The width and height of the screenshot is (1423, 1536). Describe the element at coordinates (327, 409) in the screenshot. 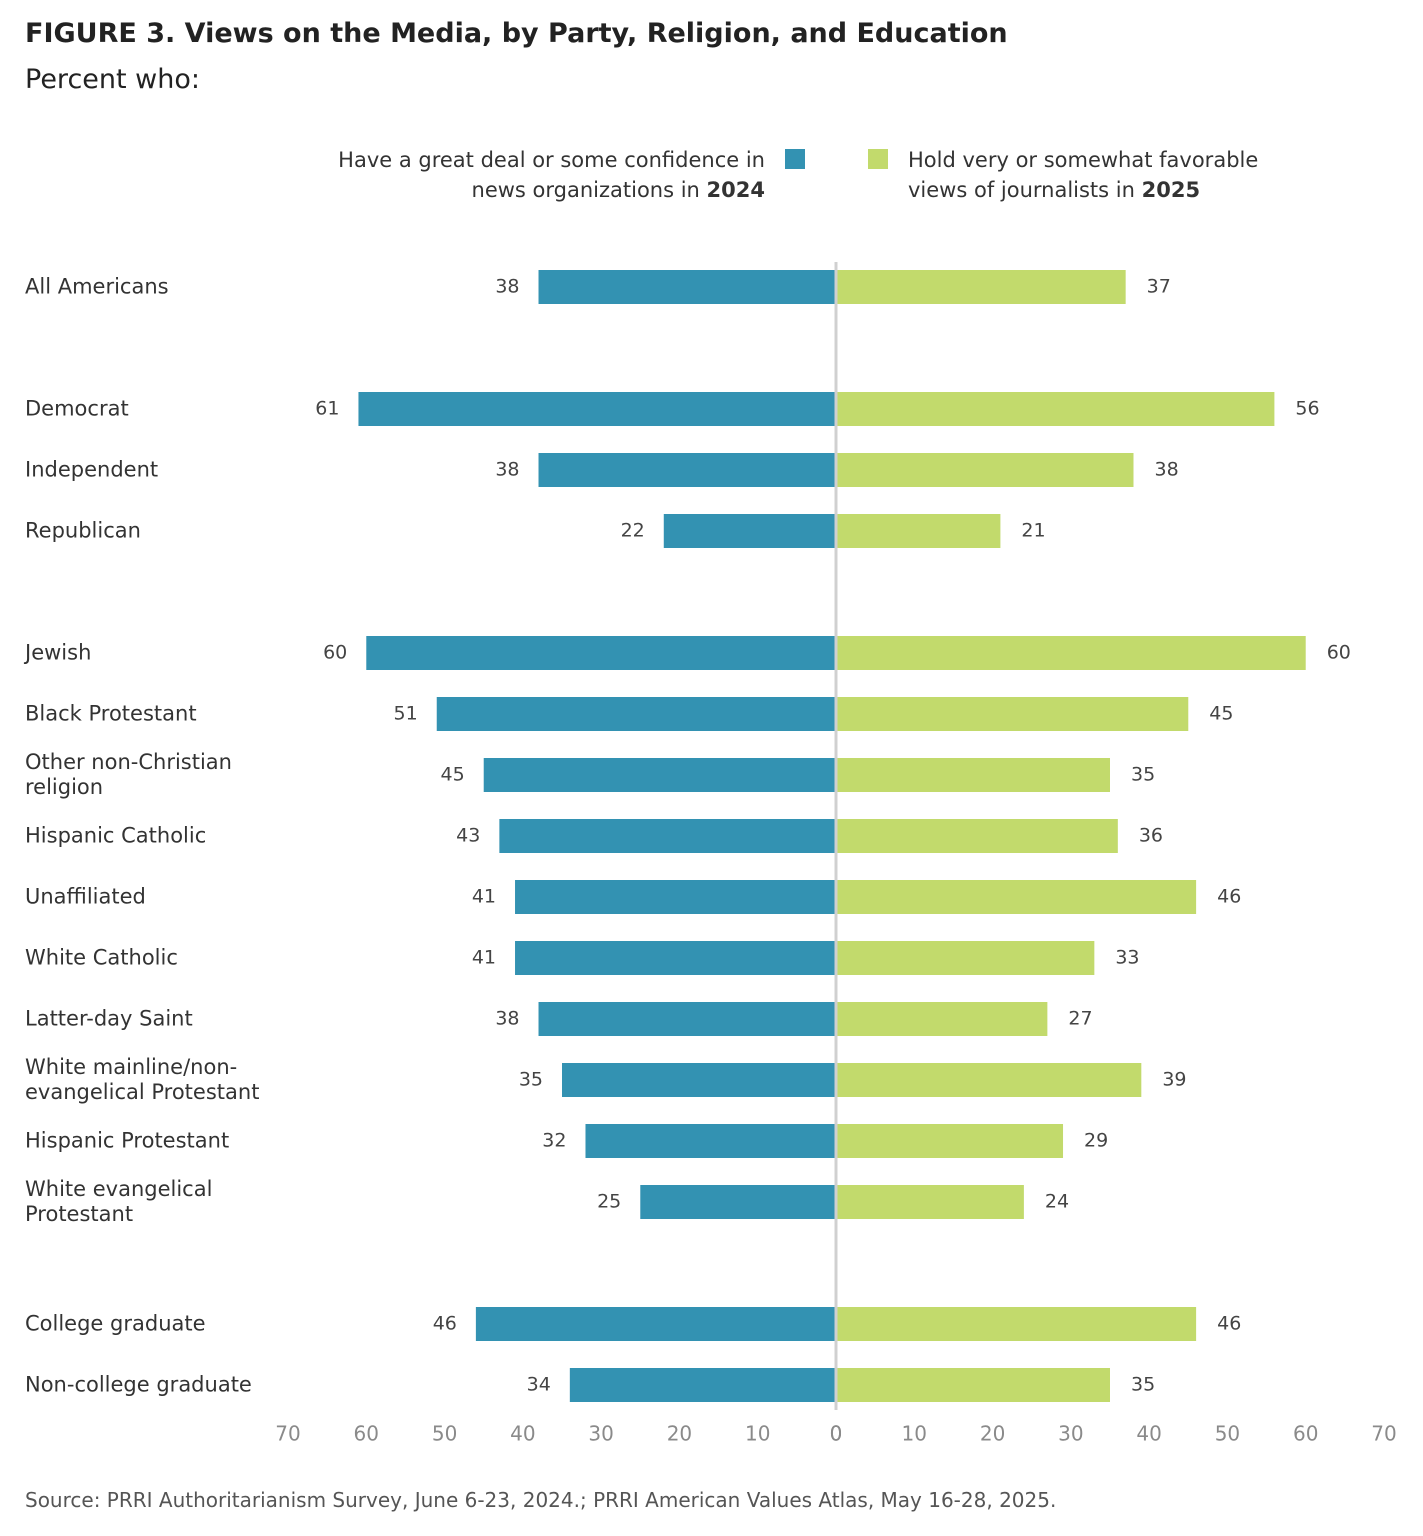

I see `value-label: 61` at that location.